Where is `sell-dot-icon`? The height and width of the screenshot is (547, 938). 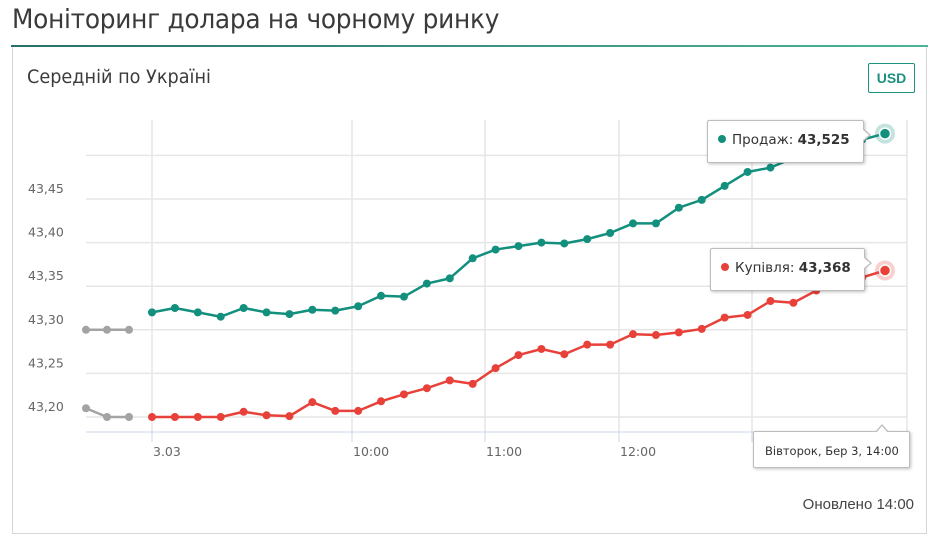
sell-dot-icon is located at coordinates (722, 139).